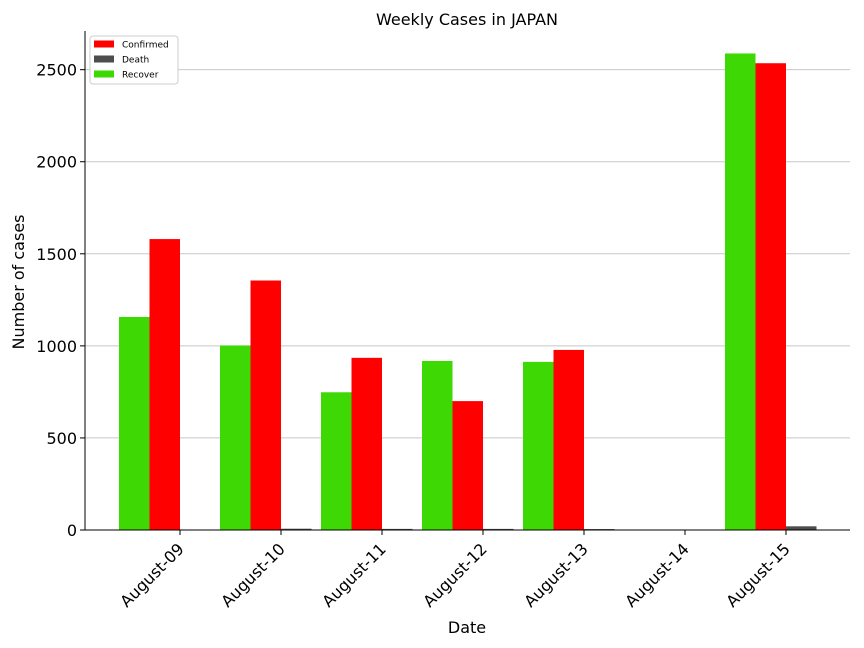 This screenshot has width=864, height=648. What do you see at coordinates (56, 254) in the screenshot?
I see `y-tick-label: 1500` at bounding box center [56, 254].